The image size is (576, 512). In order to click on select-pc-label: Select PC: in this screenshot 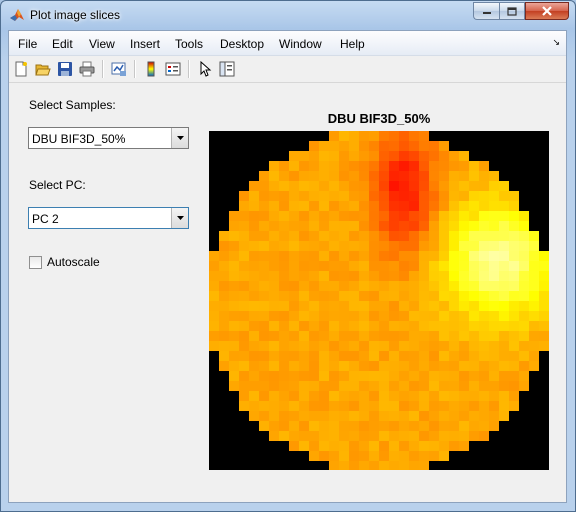, I will do `click(57, 185)`.